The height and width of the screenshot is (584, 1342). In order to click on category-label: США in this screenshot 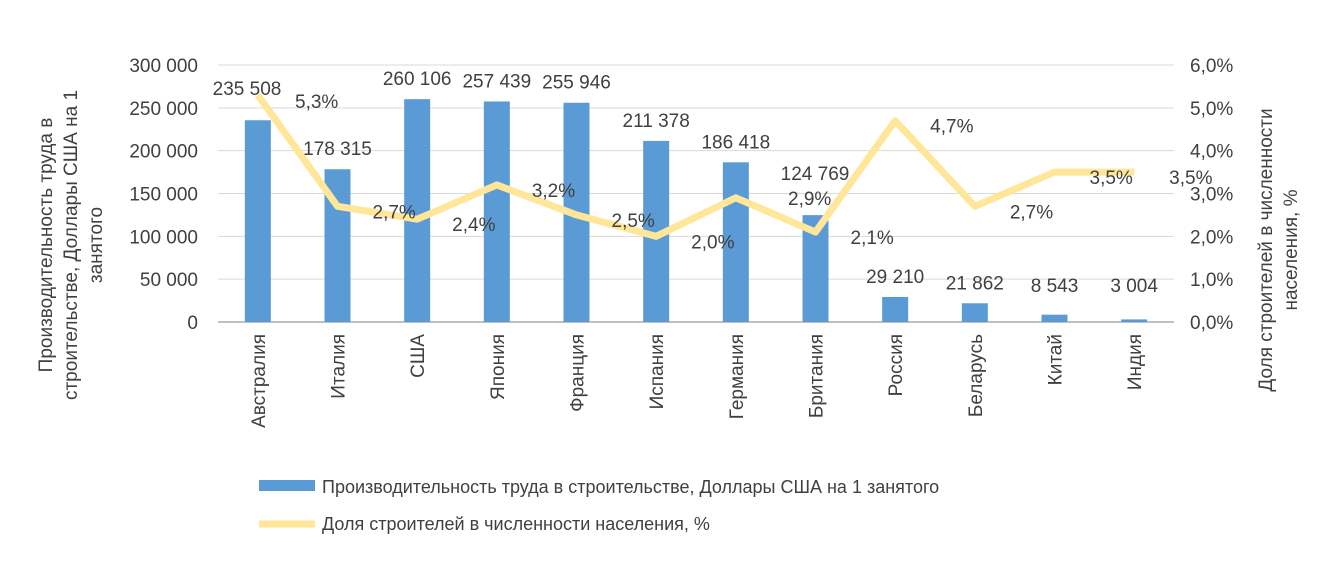, I will do `click(418, 356)`.